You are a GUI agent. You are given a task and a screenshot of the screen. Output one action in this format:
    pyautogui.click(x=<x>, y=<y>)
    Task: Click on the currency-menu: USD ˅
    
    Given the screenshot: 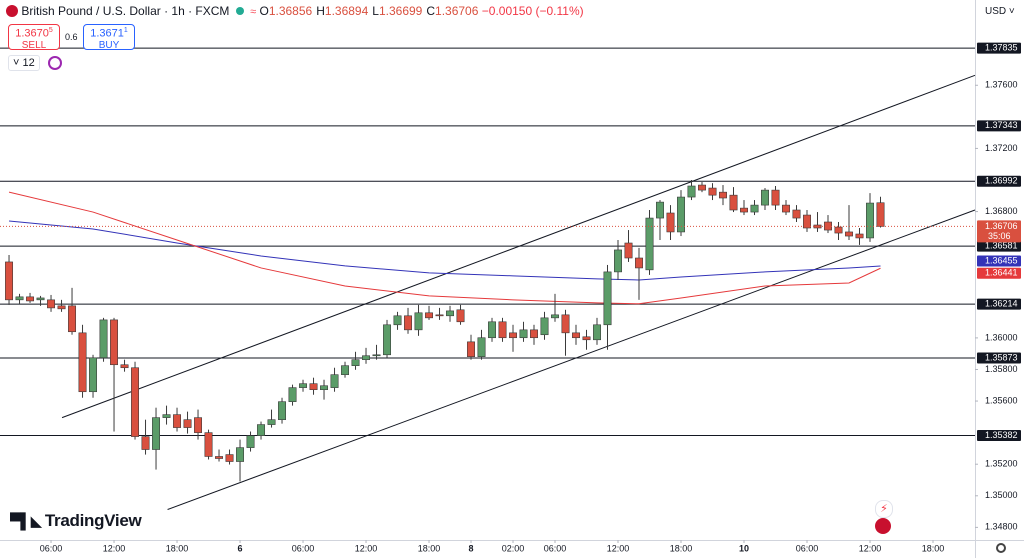 What is the action you would take?
    pyautogui.click(x=1000, y=11)
    